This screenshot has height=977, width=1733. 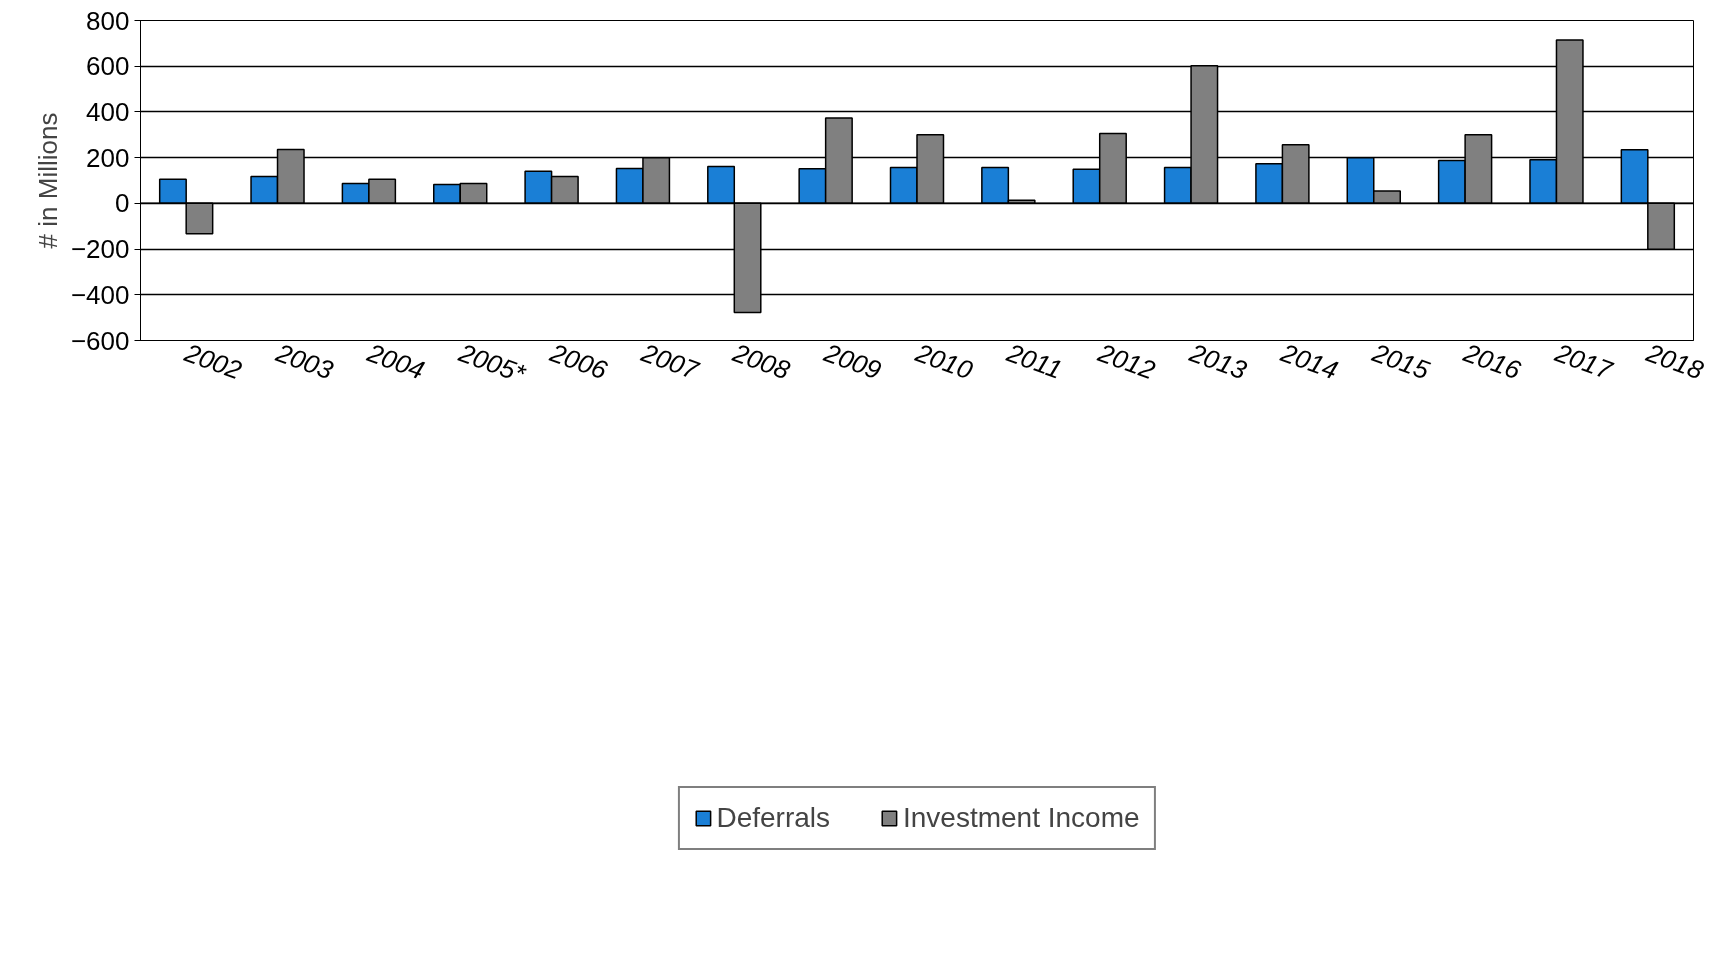 What do you see at coordinates (1584, 361) in the screenshot?
I see `x-tick-label: 2017` at bounding box center [1584, 361].